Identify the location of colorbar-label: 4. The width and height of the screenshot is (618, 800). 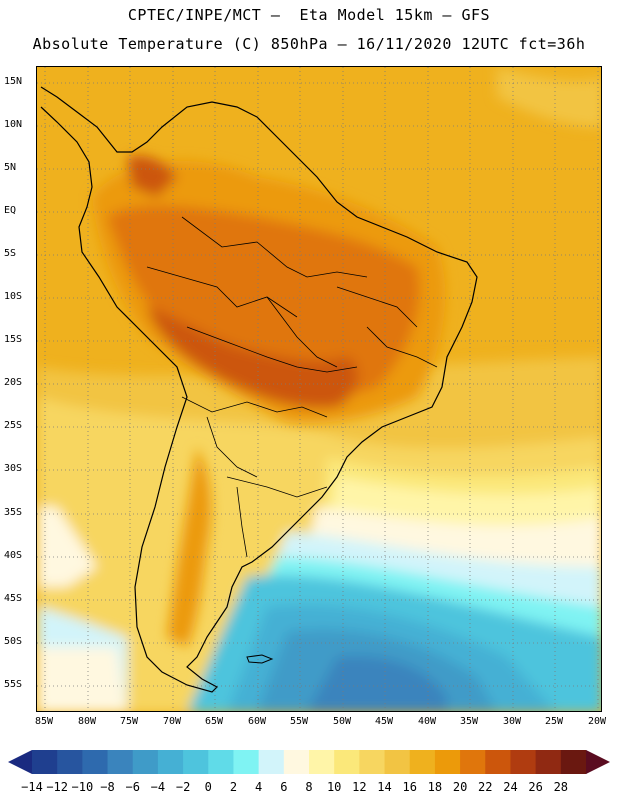
(259, 787).